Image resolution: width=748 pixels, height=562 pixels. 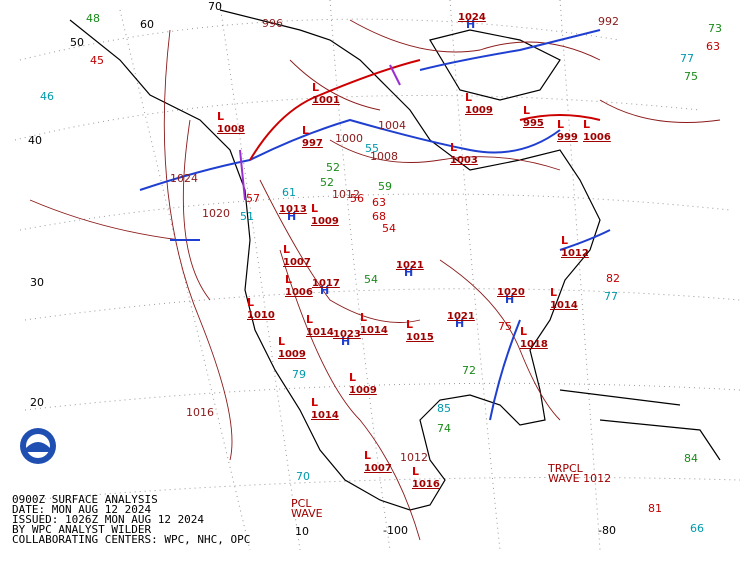 I want to click on high-pressure: 1024, so click(x=472, y=17).